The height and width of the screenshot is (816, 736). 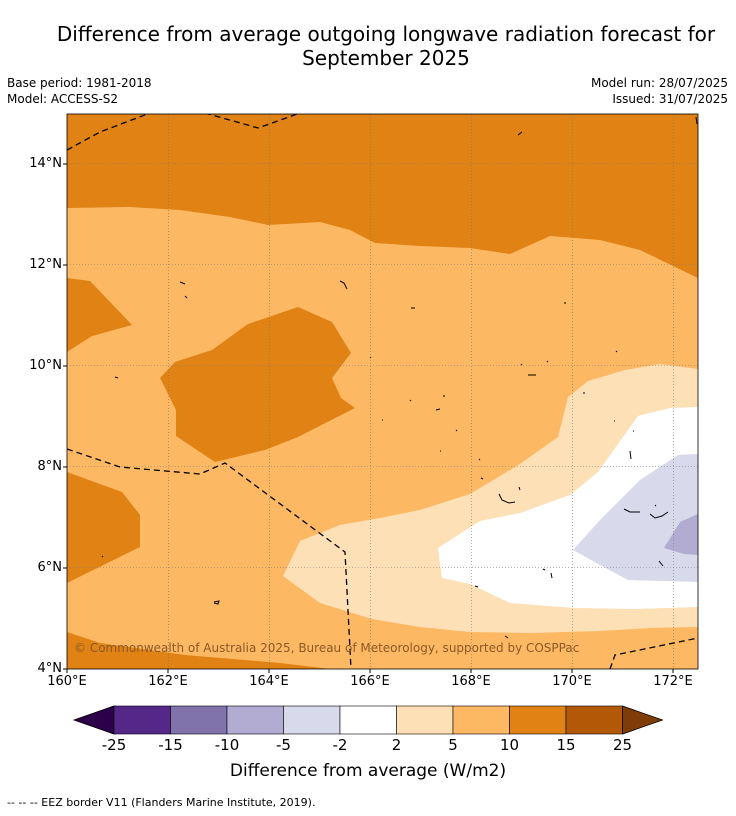 What do you see at coordinates (368, 771) in the screenshot?
I see `colorbar-title: Difference from average (W/m2)` at bounding box center [368, 771].